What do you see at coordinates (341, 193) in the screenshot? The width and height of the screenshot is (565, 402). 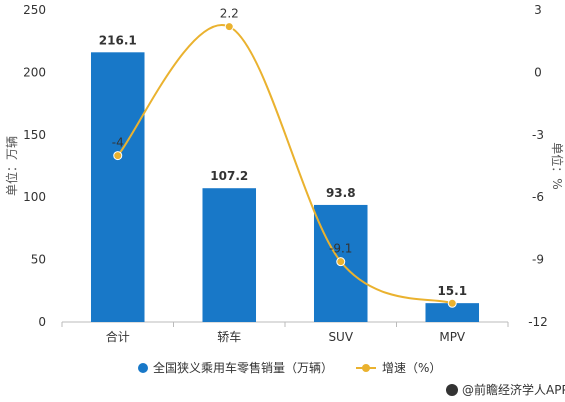 I see `bar-data-label: 93.8` at bounding box center [341, 193].